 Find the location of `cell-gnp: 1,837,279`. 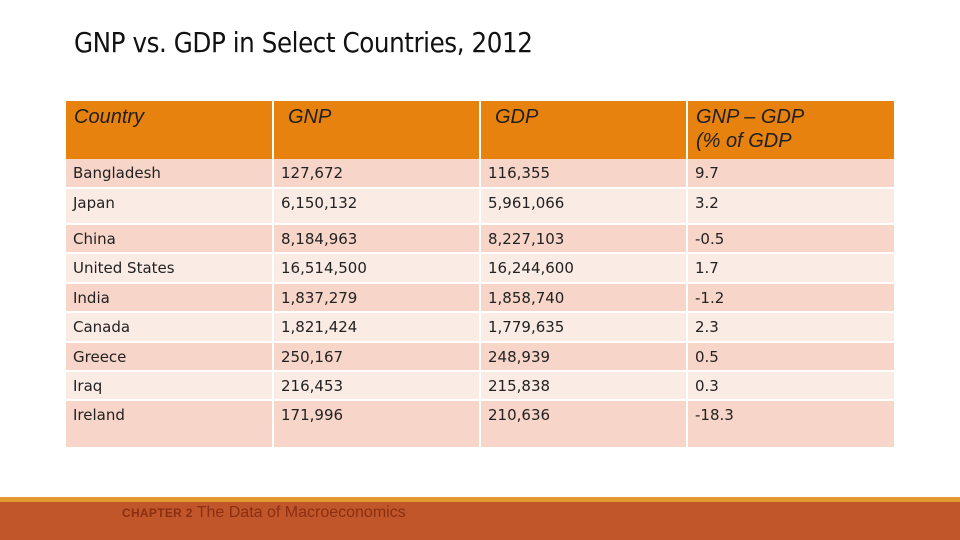

cell-gnp: 1,837,279 is located at coordinates (377, 298).